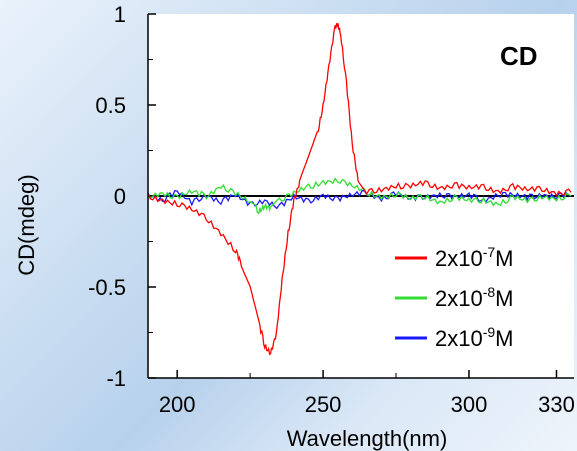 This screenshot has height=451, width=577. Describe the element at coordinates (474, 297) in the screenshot. I see `legend-label-2: 2x10-8M` at that location.